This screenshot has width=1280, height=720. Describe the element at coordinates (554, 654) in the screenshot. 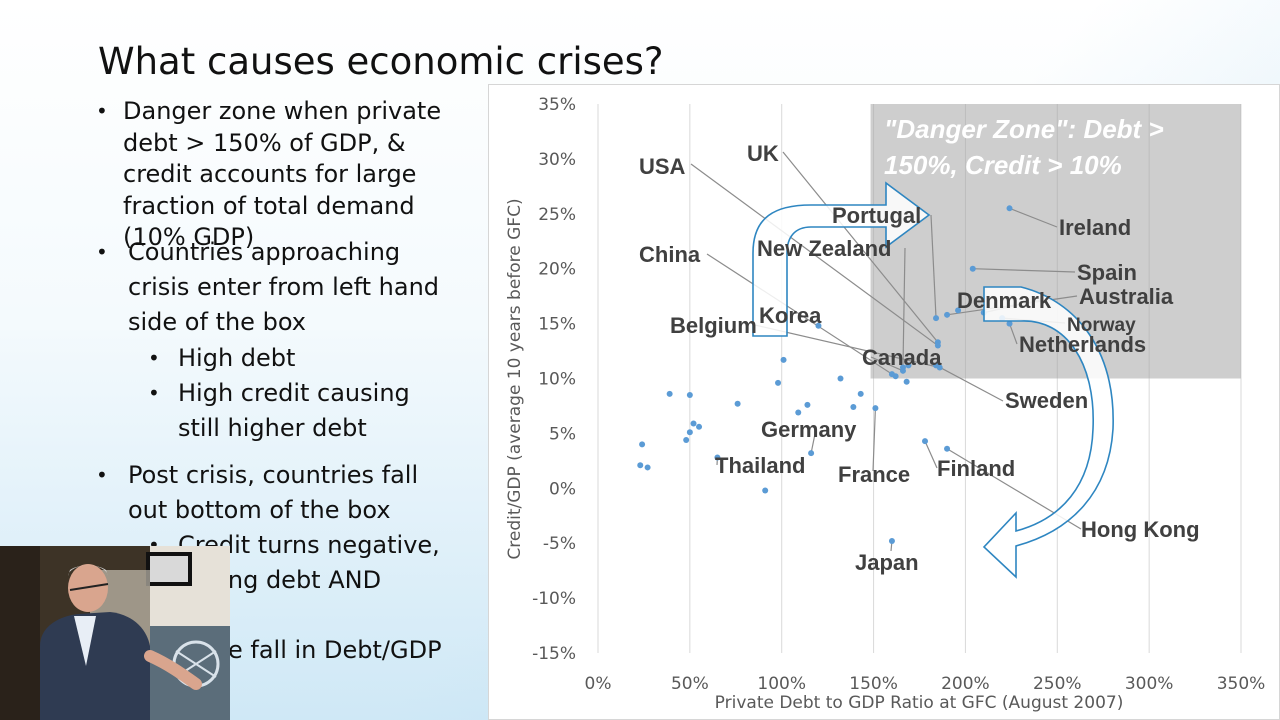

I see `y-tick-label: -15%` at that location.